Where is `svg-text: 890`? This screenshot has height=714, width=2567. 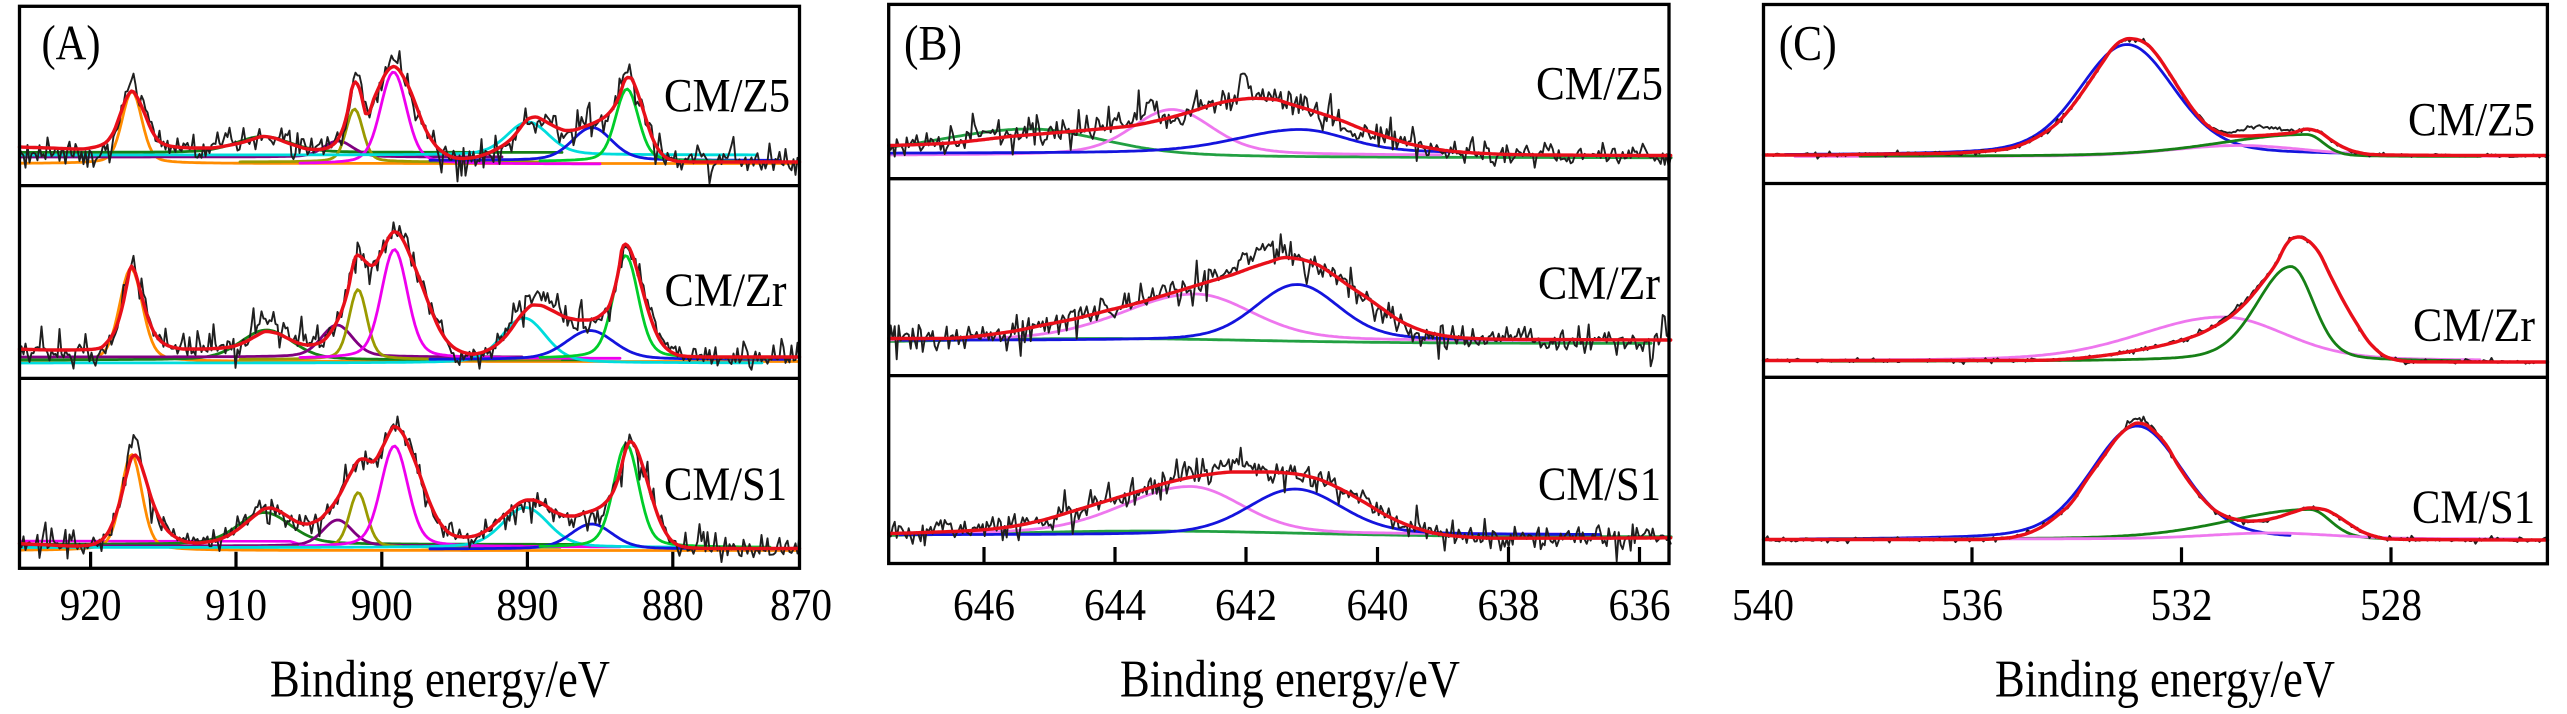
svg-text: 890 is located at coordinates (527, 604).